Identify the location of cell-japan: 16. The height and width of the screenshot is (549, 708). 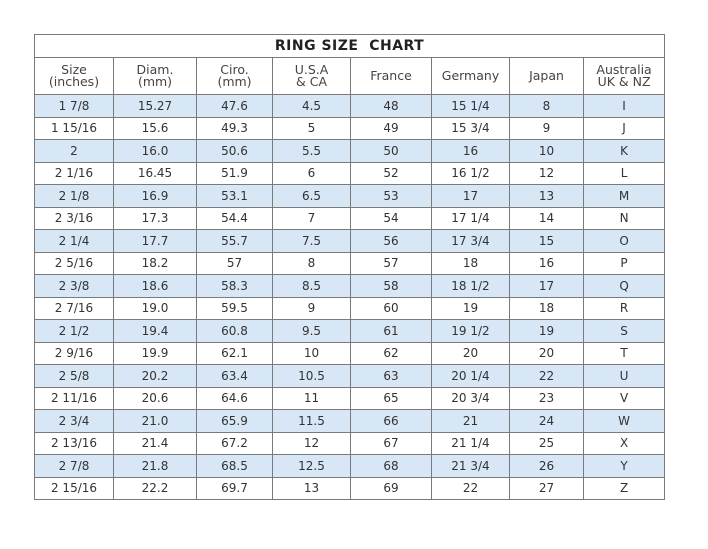
(546, 263).